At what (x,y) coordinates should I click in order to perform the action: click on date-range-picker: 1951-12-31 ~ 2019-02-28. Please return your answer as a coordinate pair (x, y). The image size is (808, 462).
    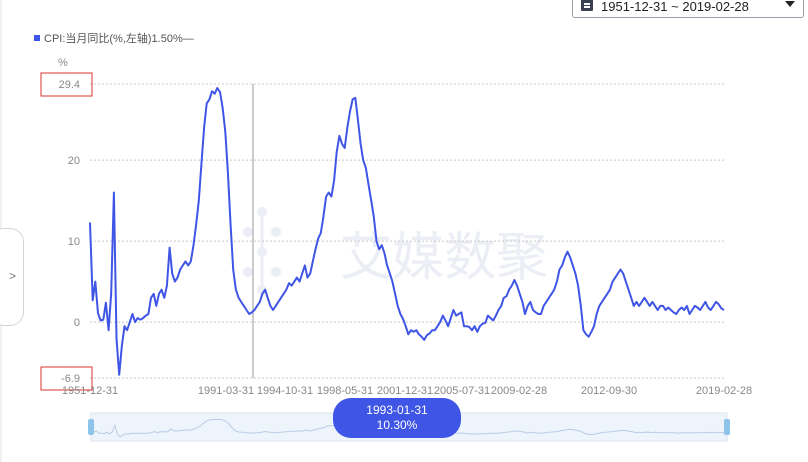
    Looking at the image, I should click on (688, 9).